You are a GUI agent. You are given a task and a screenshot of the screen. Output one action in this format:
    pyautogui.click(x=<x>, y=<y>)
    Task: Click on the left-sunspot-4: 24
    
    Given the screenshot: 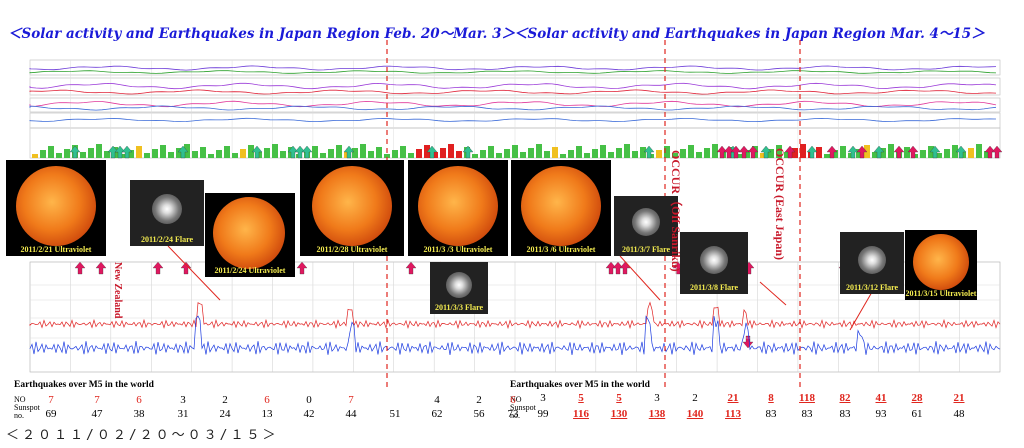 What is the action you would take?
    pyautogui.click(x=225, y=414)
    